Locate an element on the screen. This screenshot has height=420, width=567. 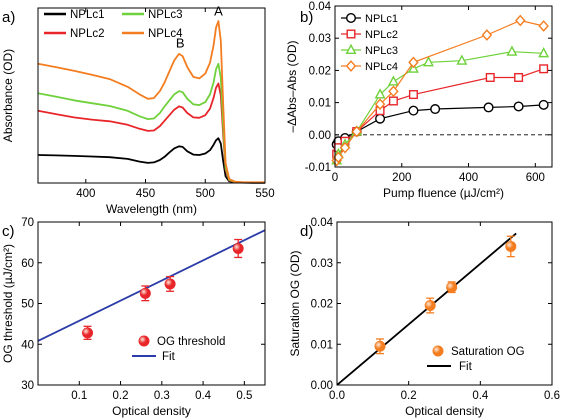
panel-label: a) is located at coordinates (8, 17).